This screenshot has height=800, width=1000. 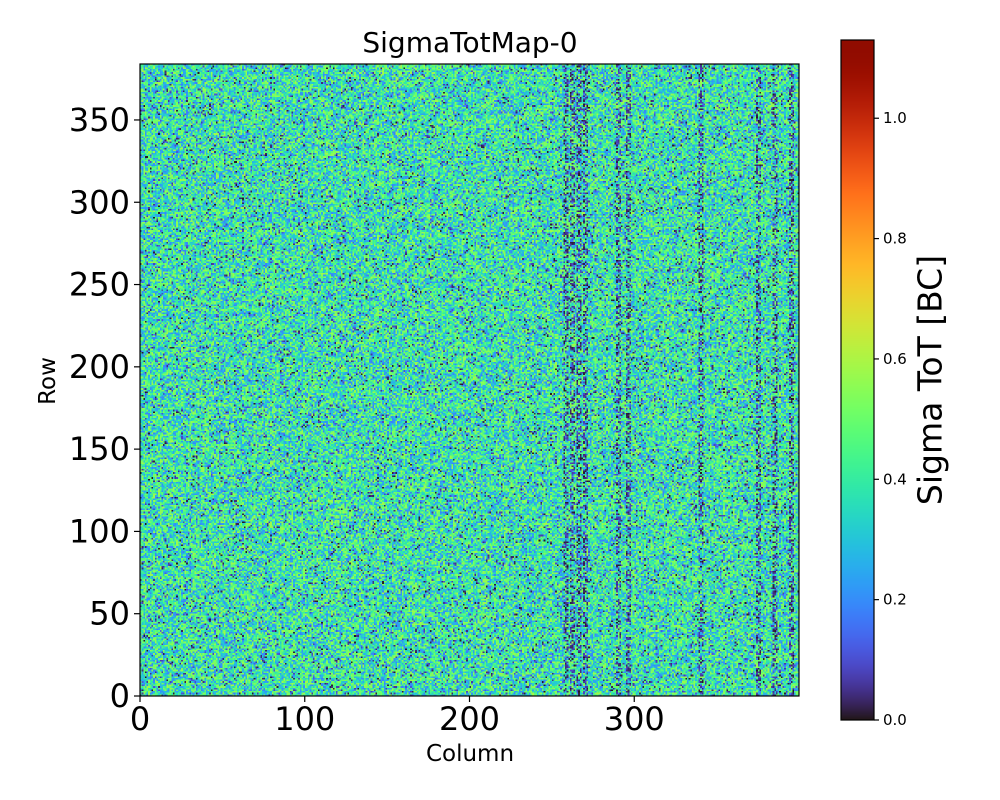 I want to click on y-tick-label: 150, so click(x=99, y=449).